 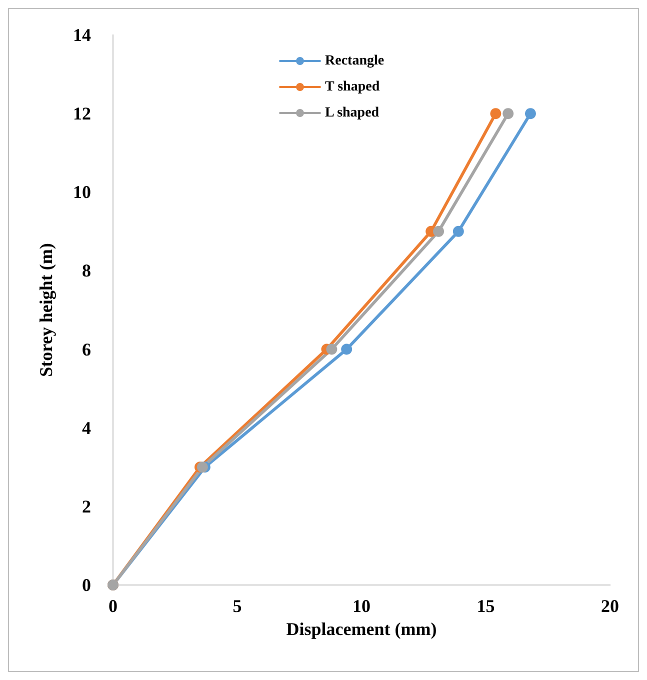 I want to click on y-tick-label: 2, so click(x=86, y=506).